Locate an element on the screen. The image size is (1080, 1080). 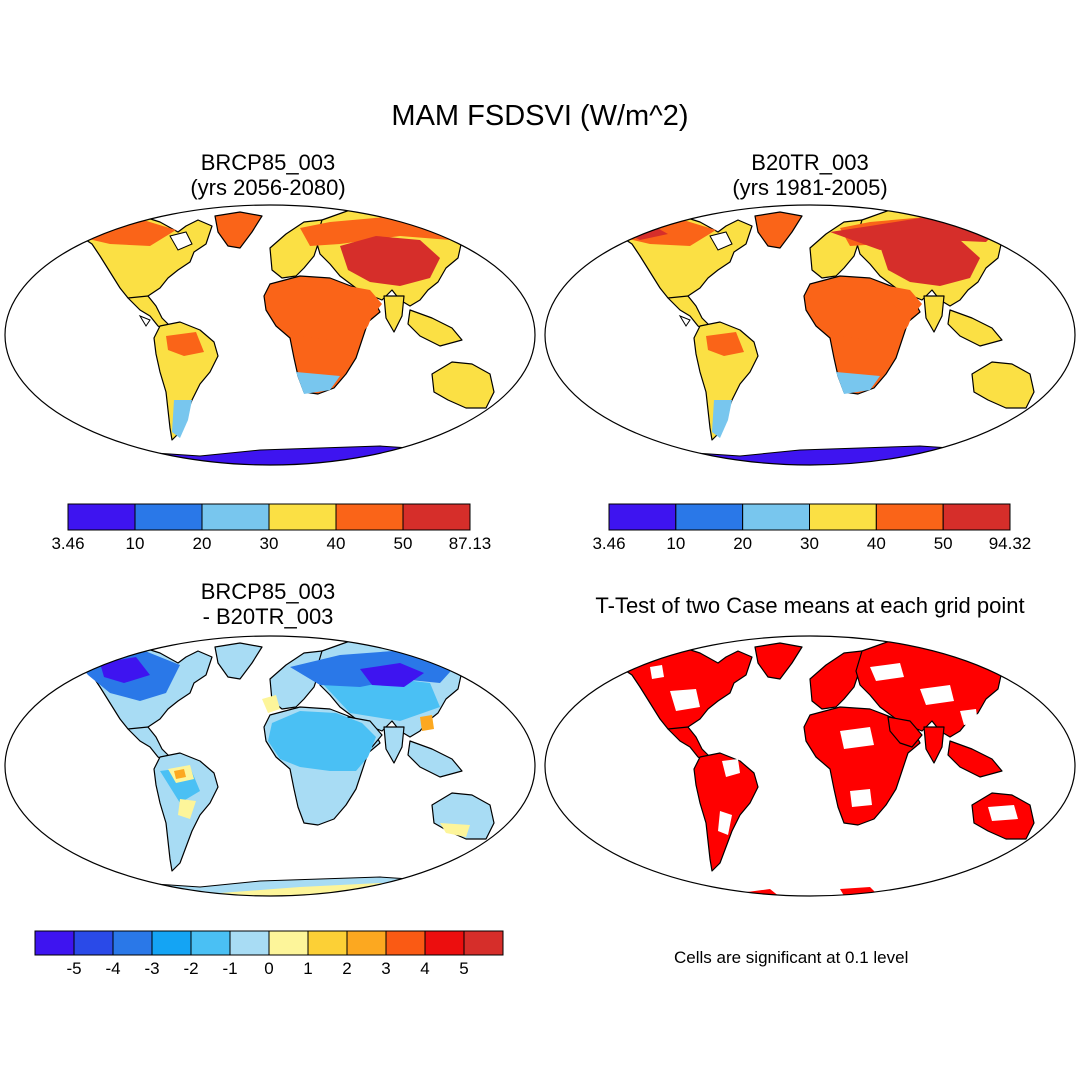
colorbar-tick-label: 94.32 is located at coordinates (1010, 543).